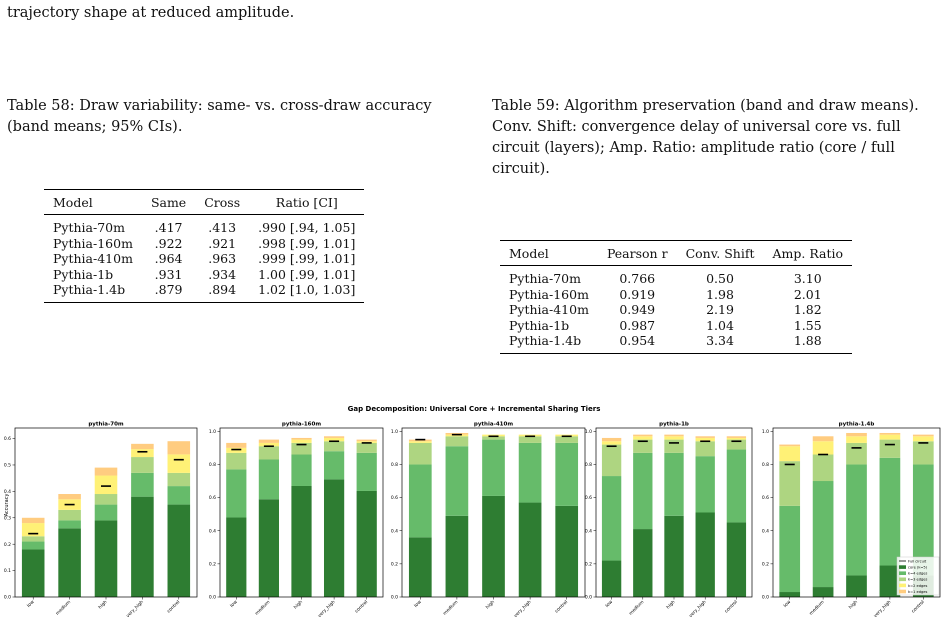 This screenshot has width=948, height=627. Describe the element at coordinates (676, 253) in the screenshot. I see `table-59-header-row: Model Pearson r Conv. Shift Amp. Ratio` at that location.